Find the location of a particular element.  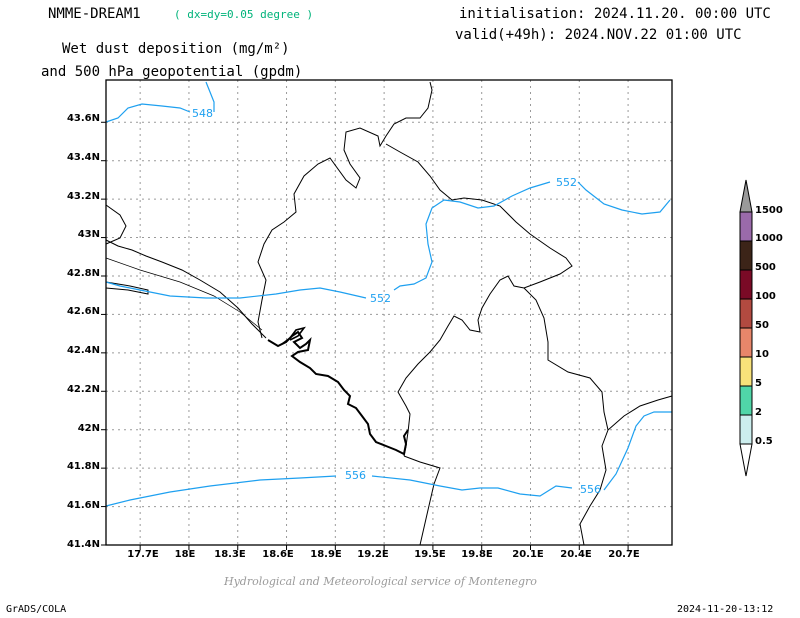

lat-label: 43.4N is located at coordinates (83, 157).